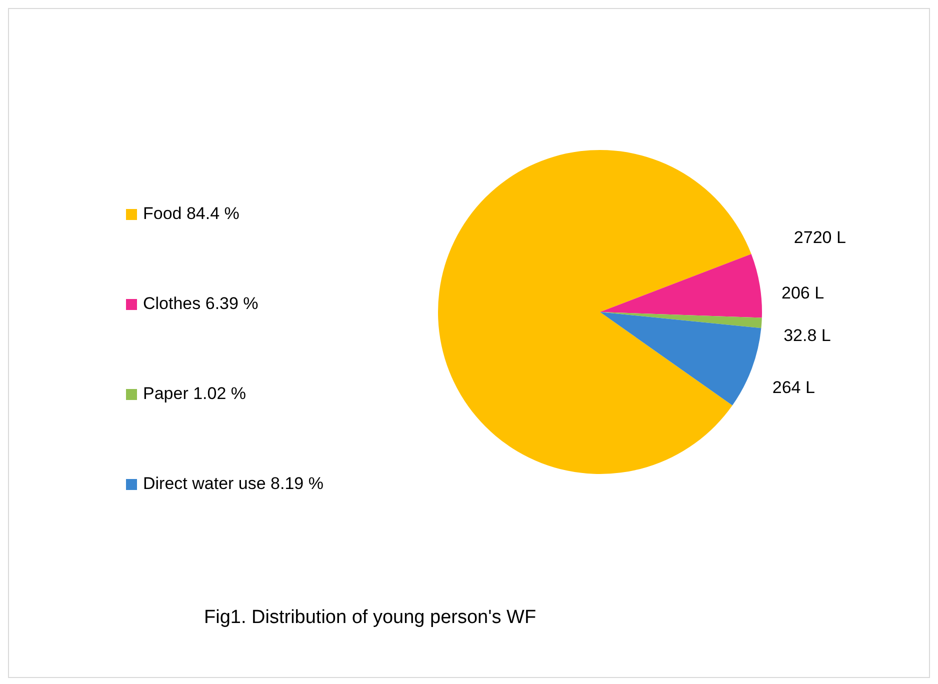 The image size is (938, 684). What do you see at coordinates (820, 238) in the screenshot?
I see `data-label: 2720 L` at bounding box center [820, 238].